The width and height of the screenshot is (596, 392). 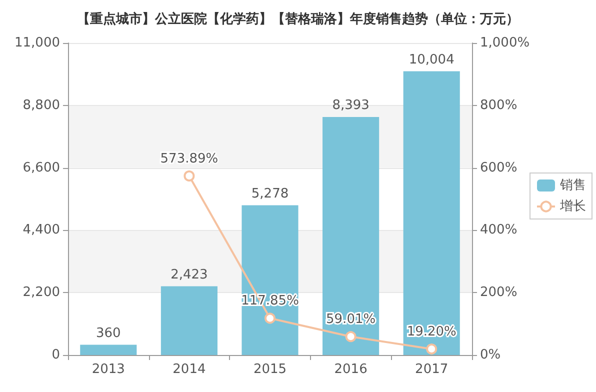 I want to click on data-label: 10,004, so click(x=431, y=60).